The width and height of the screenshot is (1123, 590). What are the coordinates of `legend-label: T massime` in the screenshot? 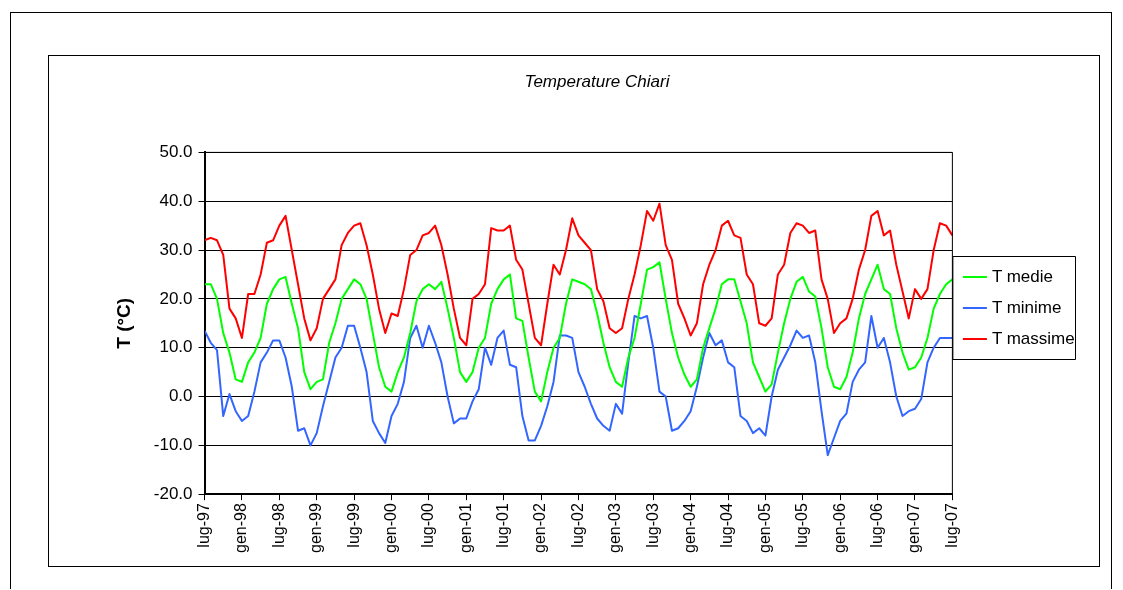 It's located at (1033, 338).